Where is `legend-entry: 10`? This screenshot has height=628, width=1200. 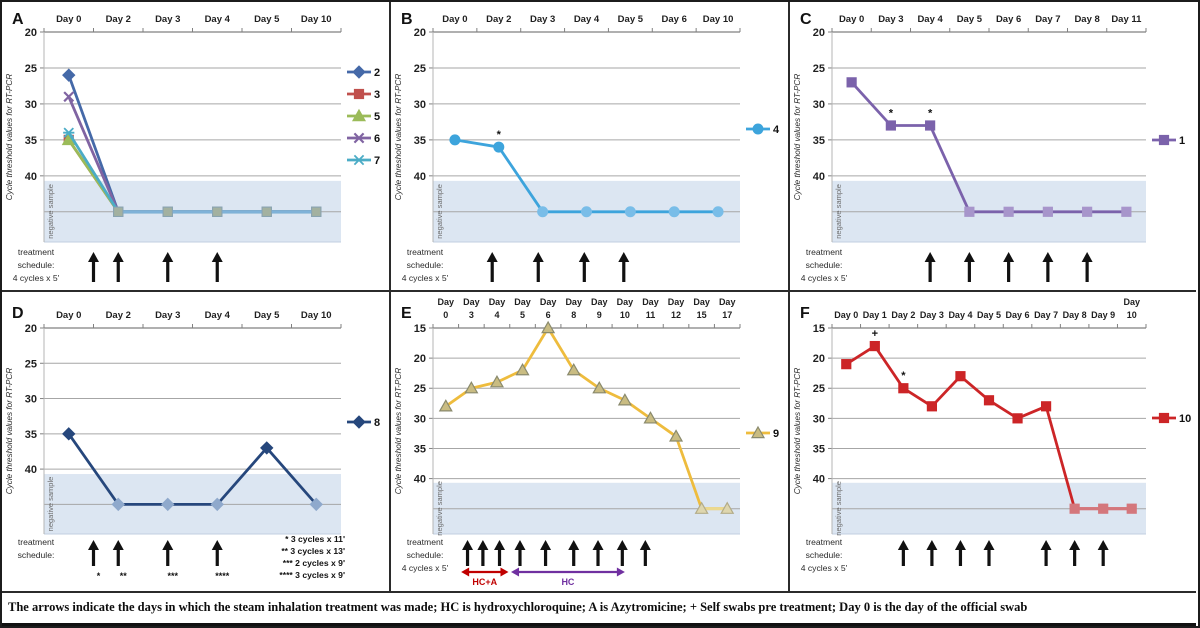 legend-entry: 10 is located at coordinates (1171, 418).